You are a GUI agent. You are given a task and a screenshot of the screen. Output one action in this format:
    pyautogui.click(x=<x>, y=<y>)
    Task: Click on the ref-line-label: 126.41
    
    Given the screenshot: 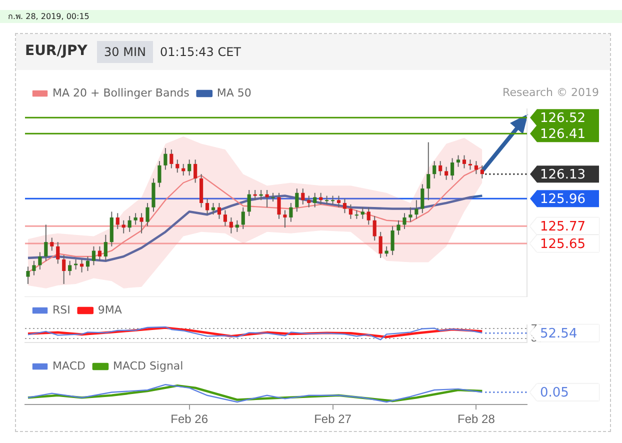 What is the action you would take?
    pyautogui.click(x=563, y=134)
    